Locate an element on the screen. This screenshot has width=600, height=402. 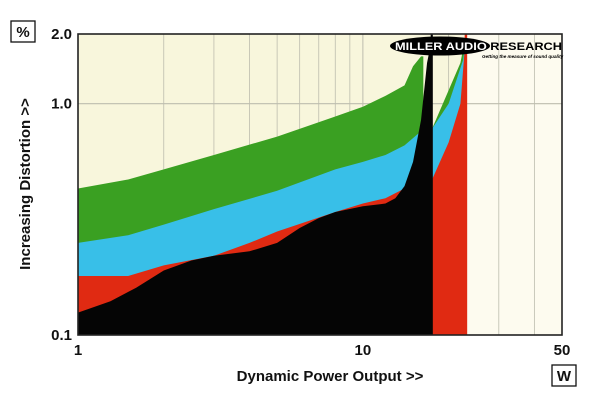
x-unit-label: W is located at coordinates (564, 376).